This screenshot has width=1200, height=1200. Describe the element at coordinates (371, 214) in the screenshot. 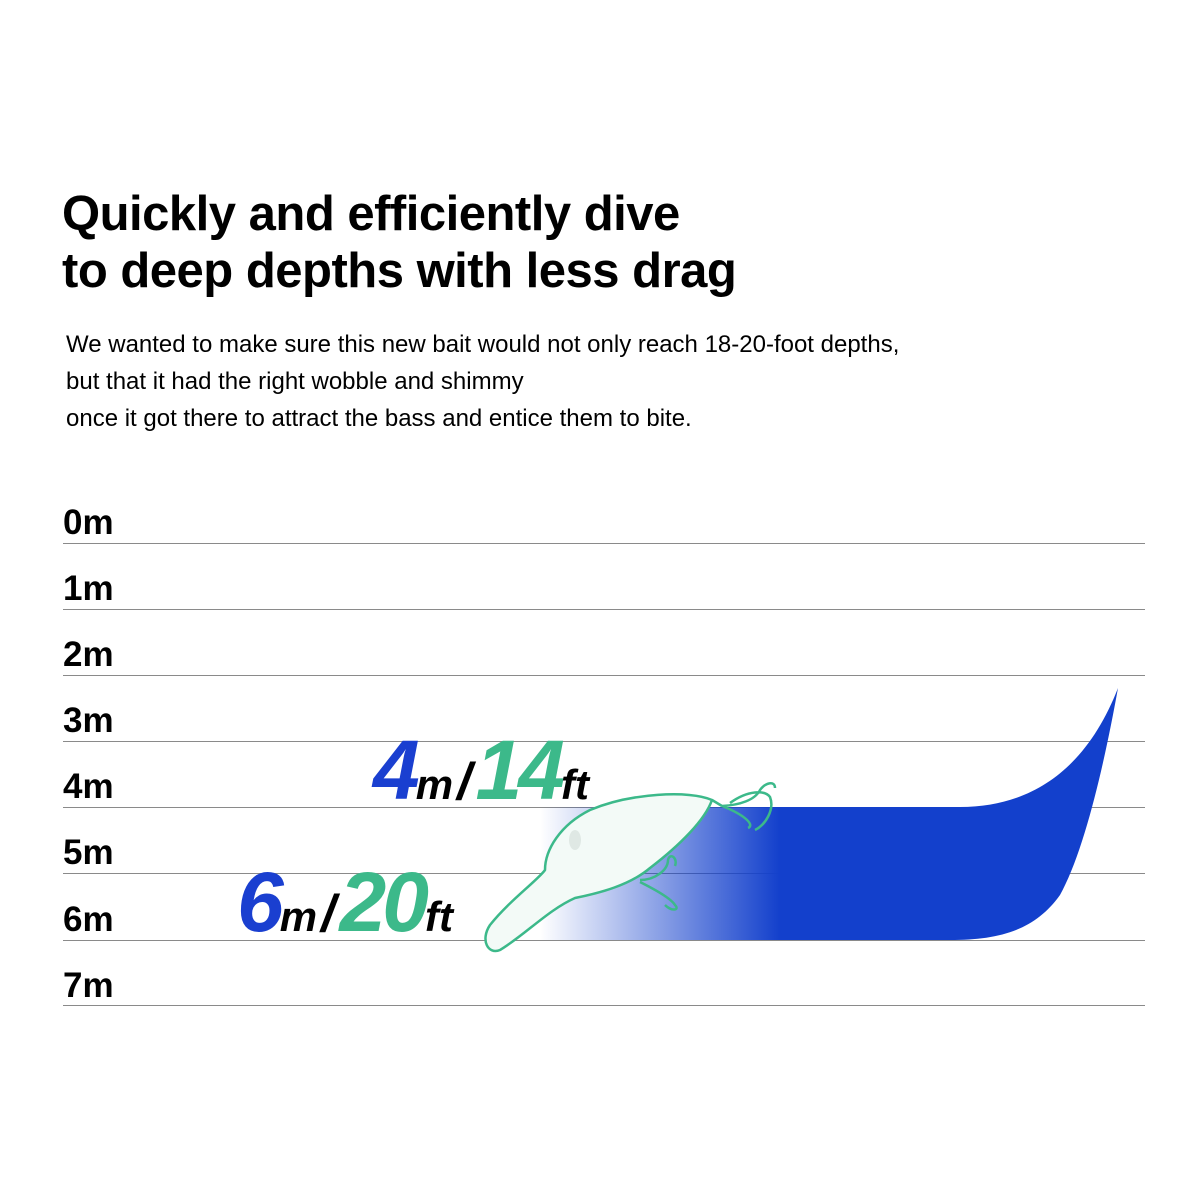

I see `title-line: Quickly and efficiently dive` at that location.